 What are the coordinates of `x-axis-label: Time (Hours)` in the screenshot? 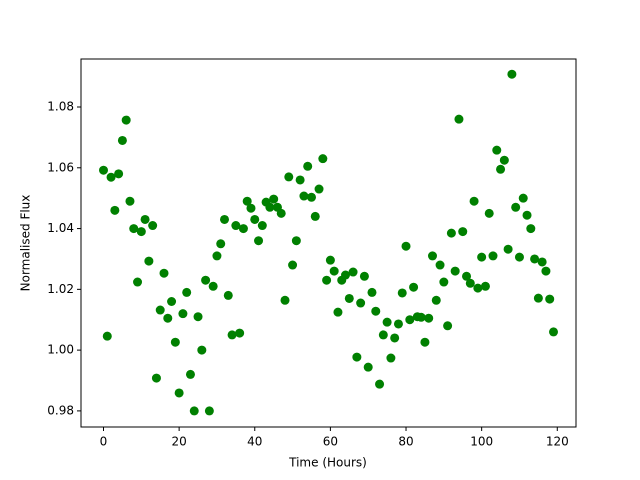 It's located at (327, 463).